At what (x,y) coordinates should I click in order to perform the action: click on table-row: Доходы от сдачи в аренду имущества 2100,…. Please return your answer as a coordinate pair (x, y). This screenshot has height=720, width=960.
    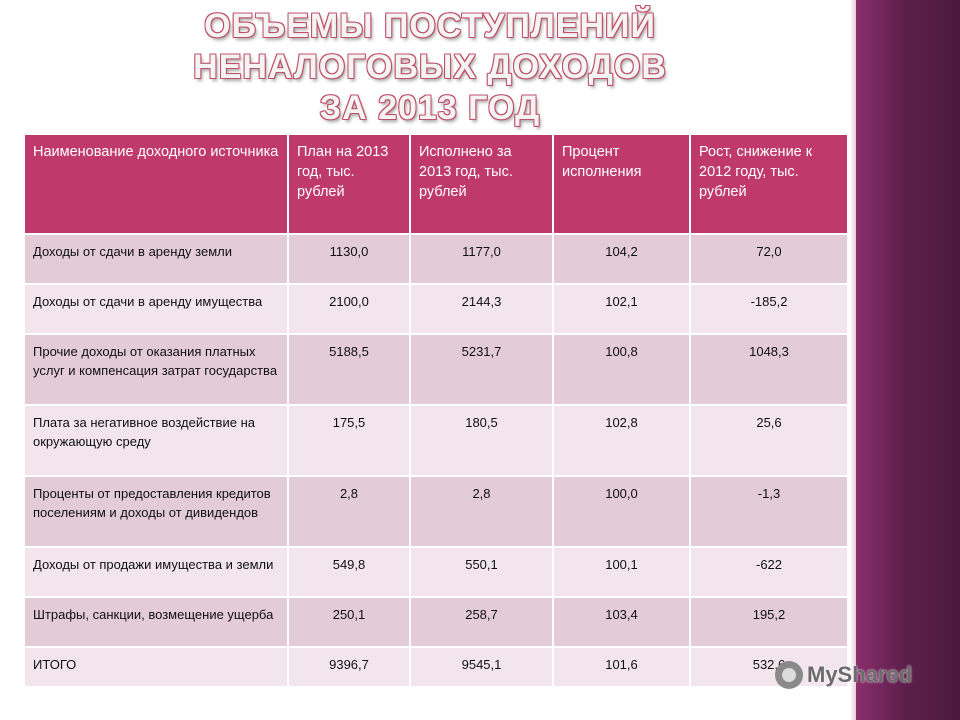
    Looking at the image, I should click on (436, 309).